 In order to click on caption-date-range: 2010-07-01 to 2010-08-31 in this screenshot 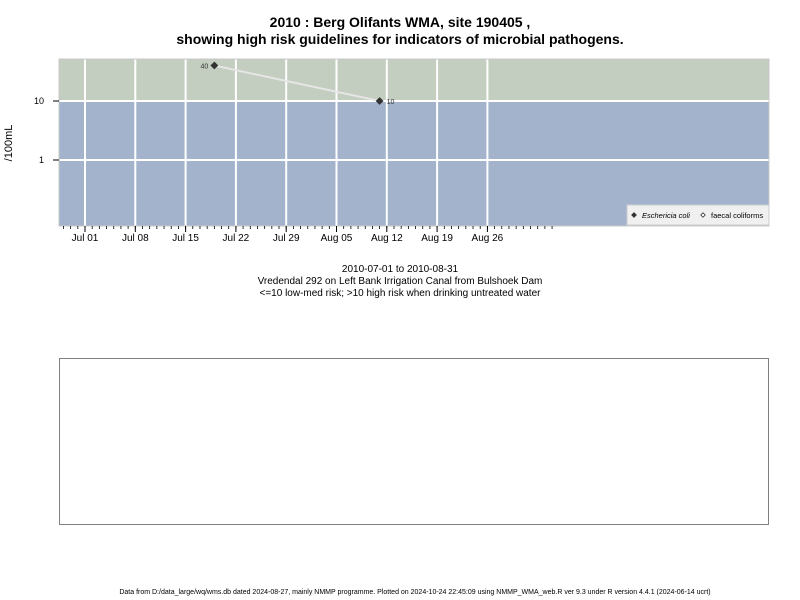, I will do `click(400, 269)`.